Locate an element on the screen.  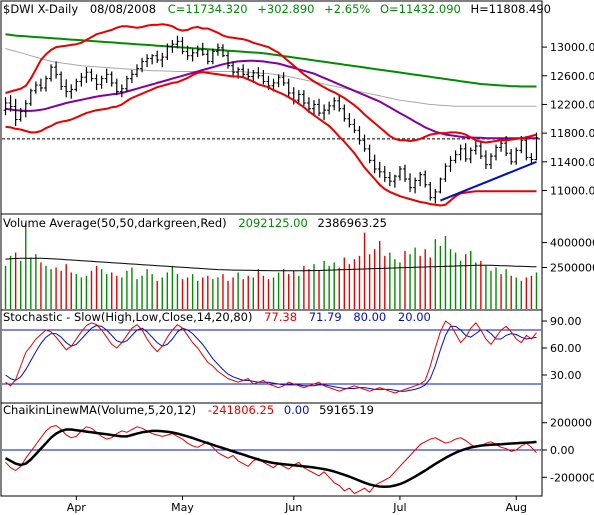
date-label: 08/08/2008 is located at coordinates (123, 9).